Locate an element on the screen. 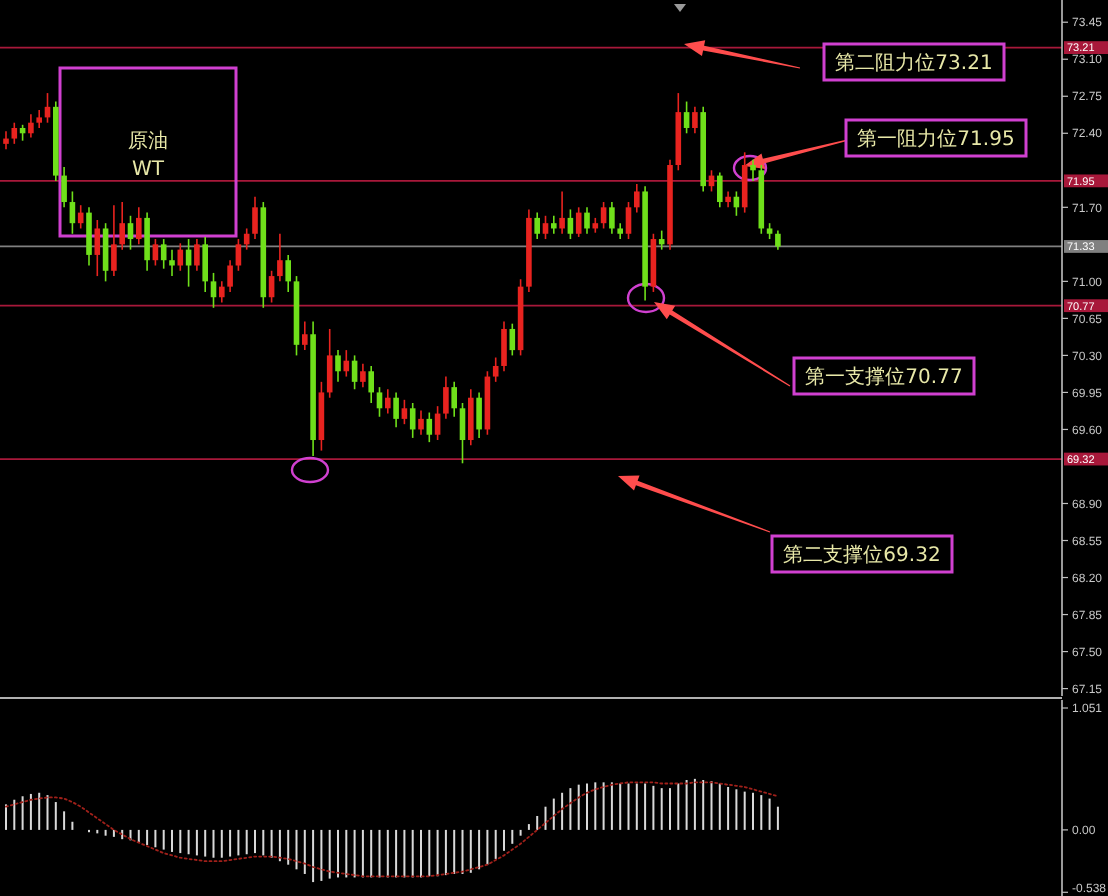 The width and height of the screenshot is (1108, 896). annotation: 原油 is located at coordinates (148, 141).